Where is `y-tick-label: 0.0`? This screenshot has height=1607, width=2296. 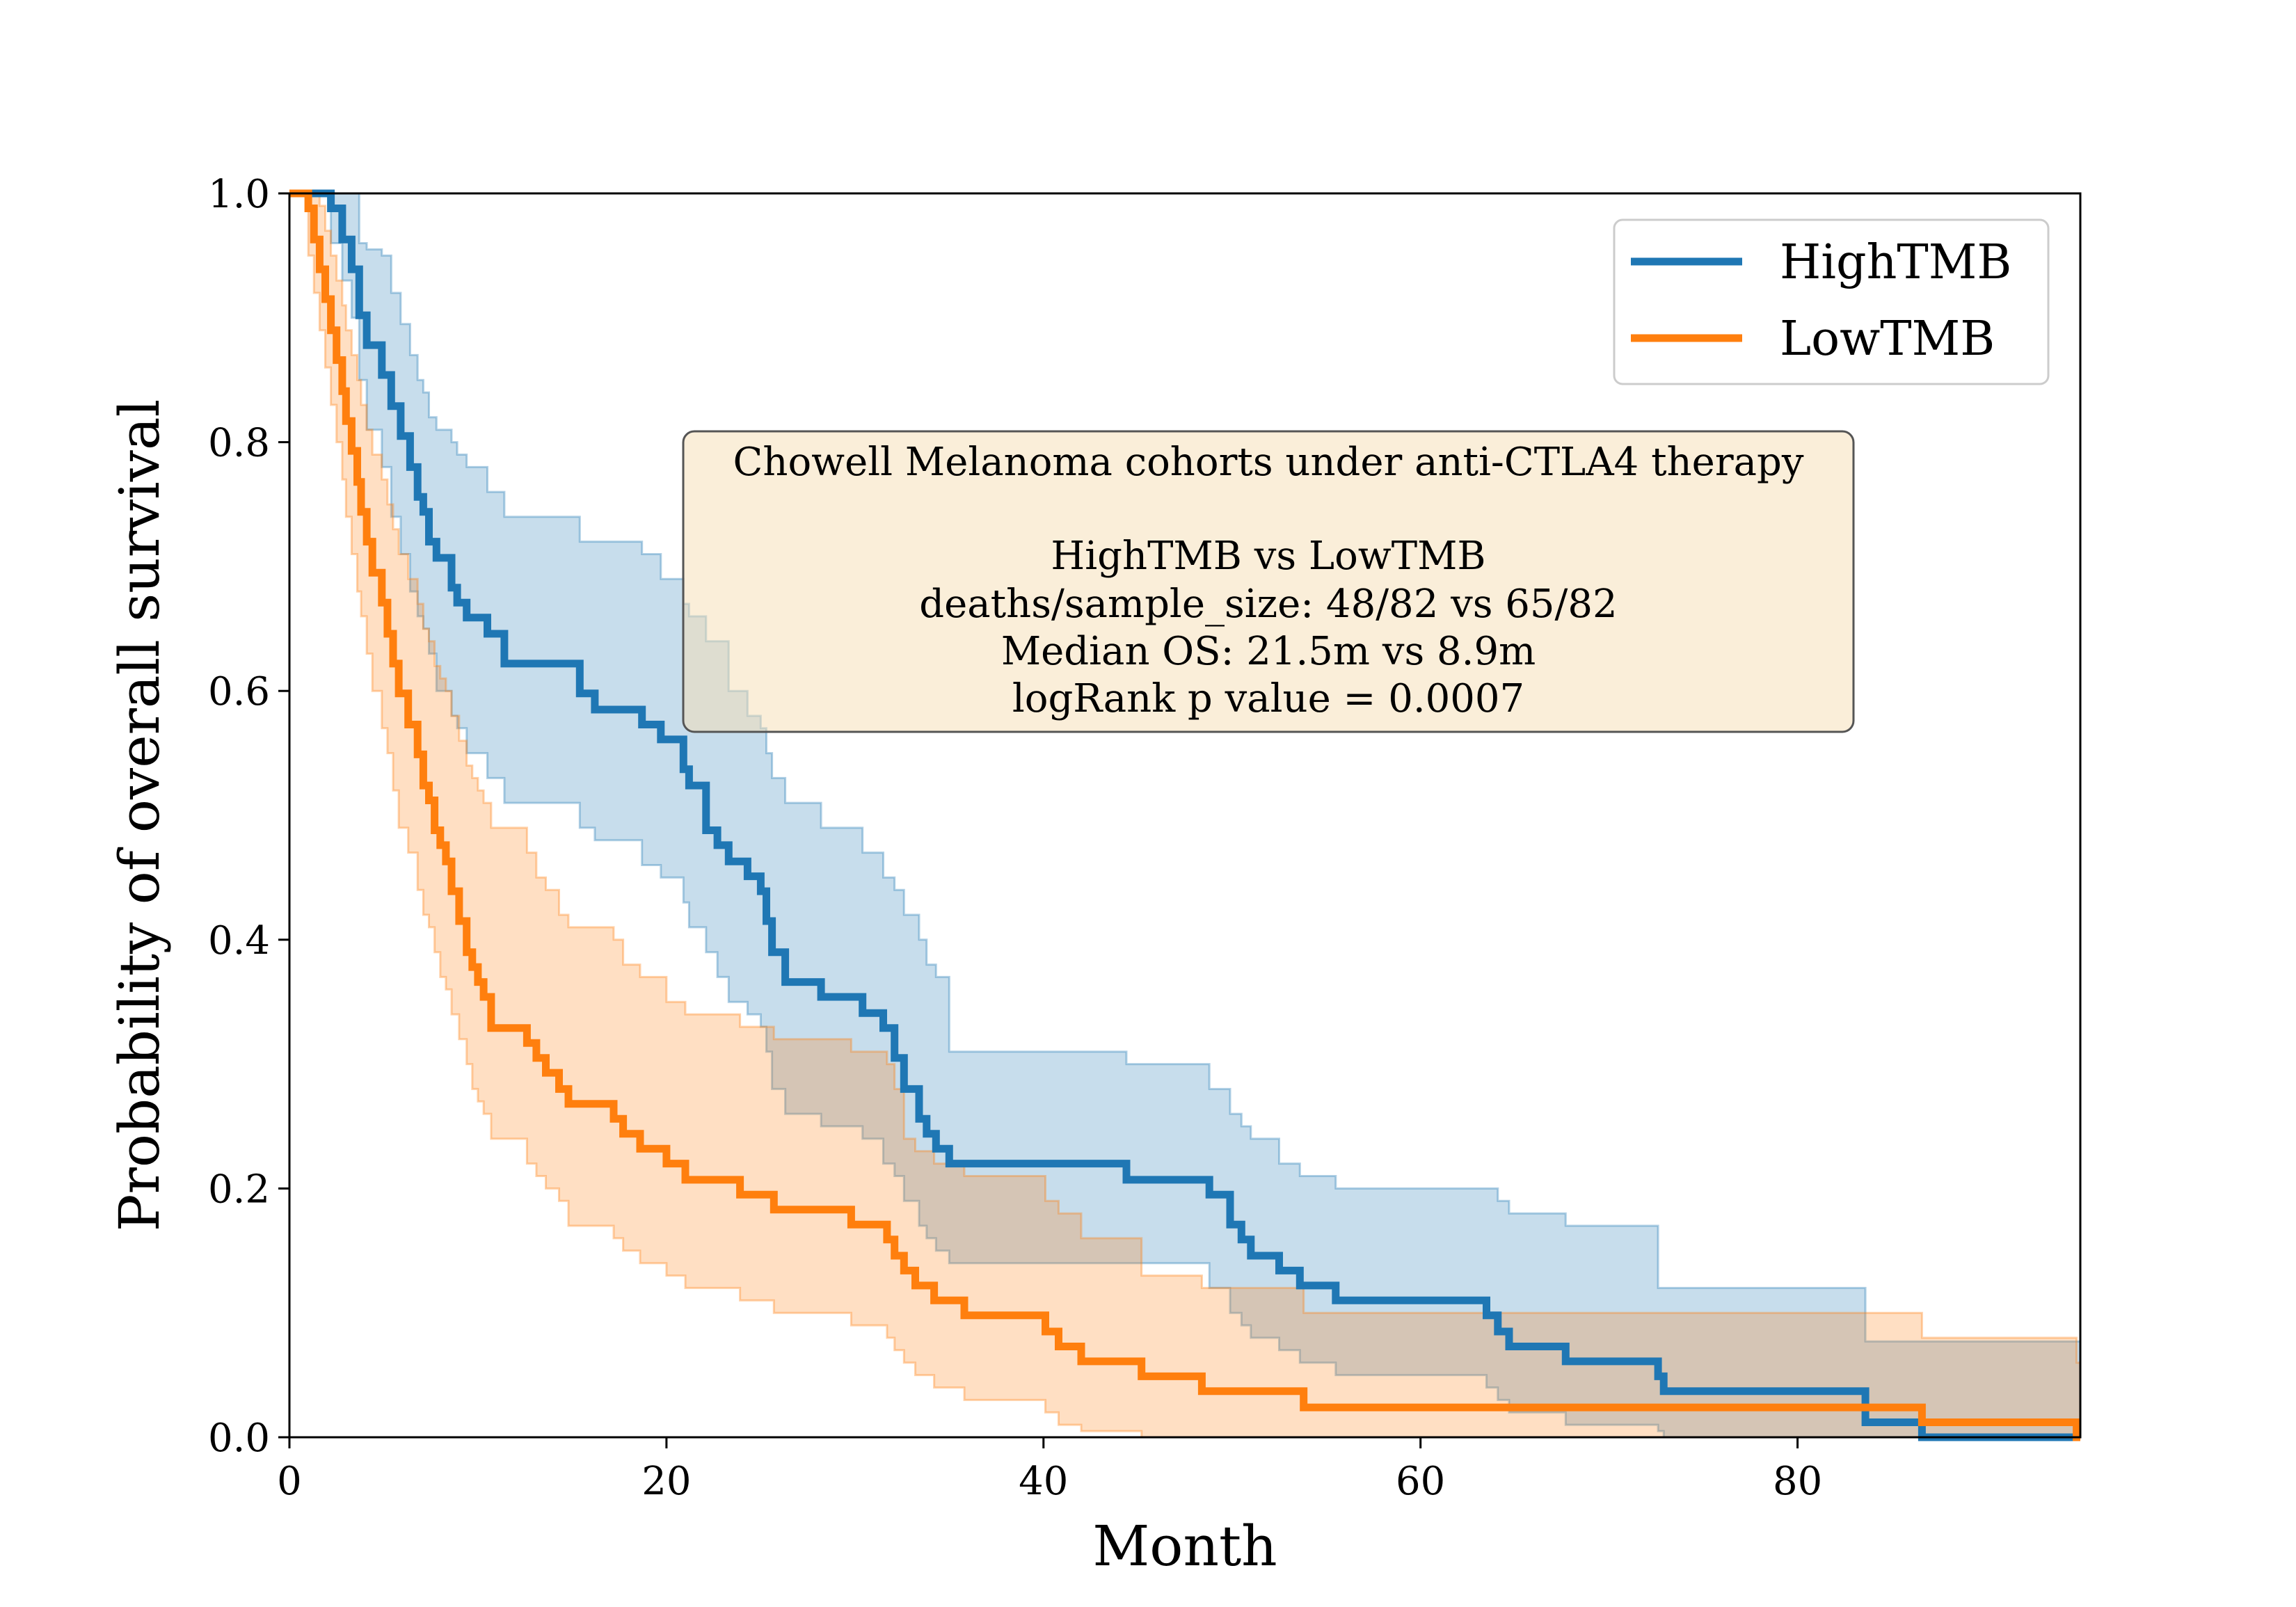
y-tick-label: 0.0 is located at coordinates (239, 1438).